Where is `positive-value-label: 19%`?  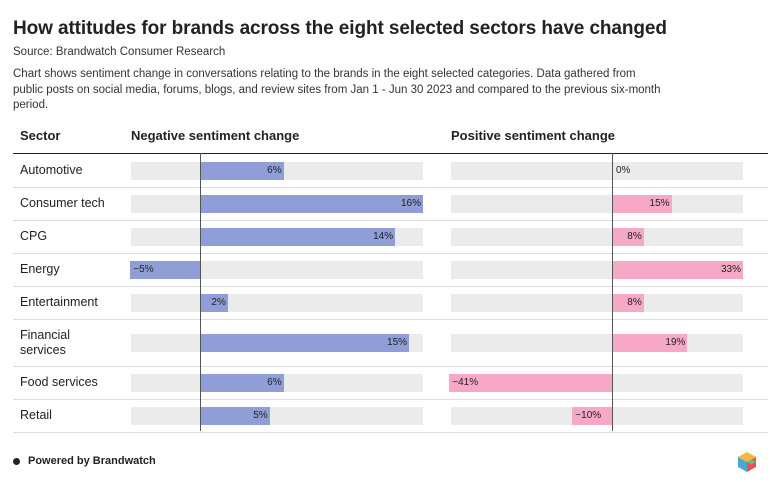 positive-value-label: 19% is located at coordinates (675, 342).